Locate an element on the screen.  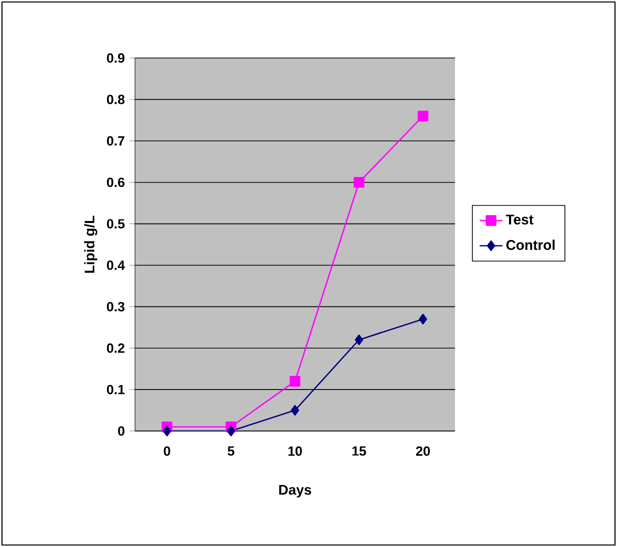
y-tick-label: 0.1 is located at coordinates (115, 389).